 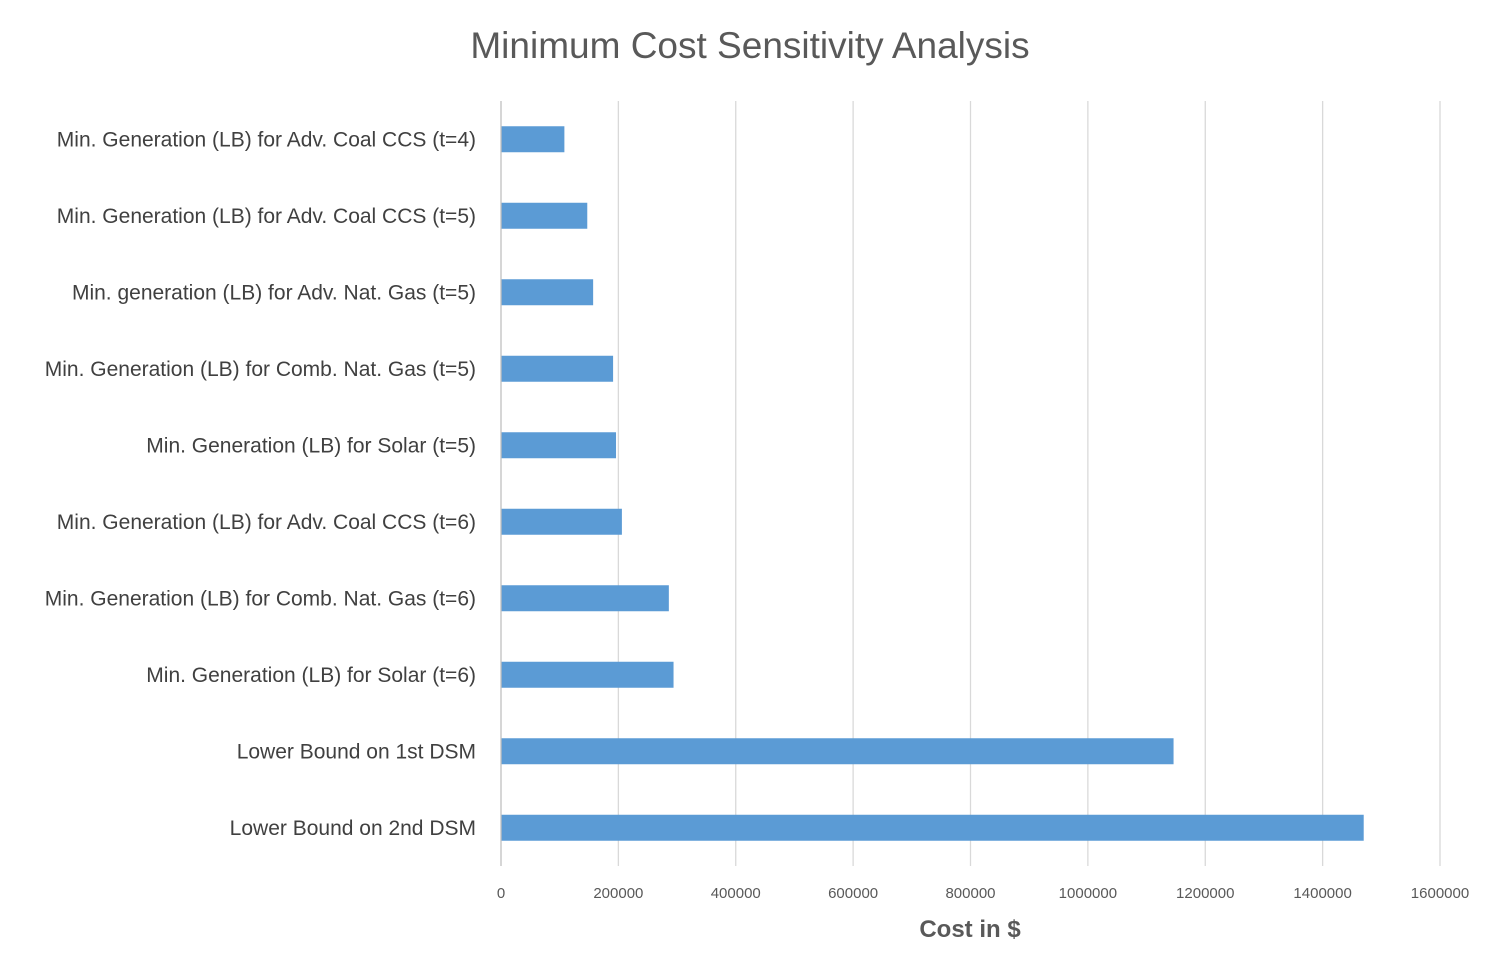 I want to click on x-tick-label: 200000, so click(x=618, y=893).